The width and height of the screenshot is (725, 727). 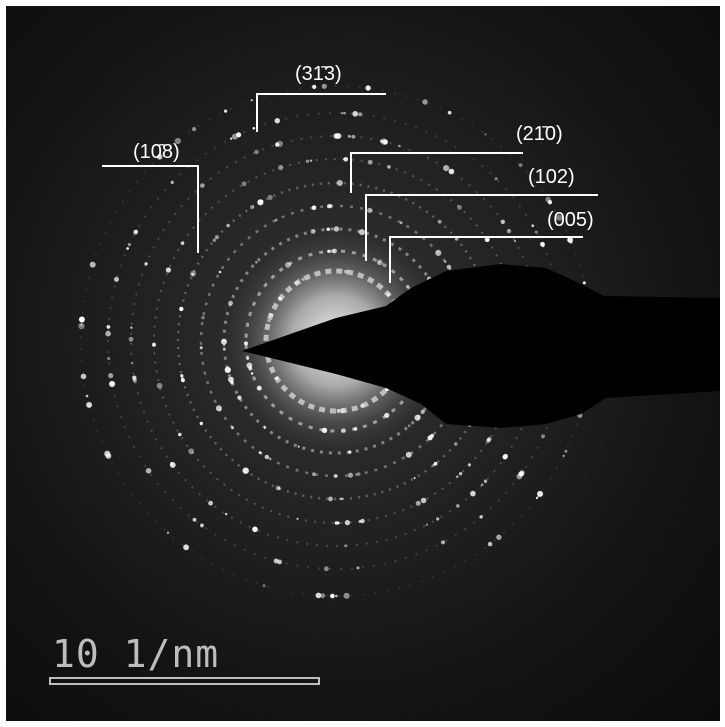 What do you see at coordinates (481, 346) in the screenshot?
I see `beam-stop` at bounding box center [481, 346].